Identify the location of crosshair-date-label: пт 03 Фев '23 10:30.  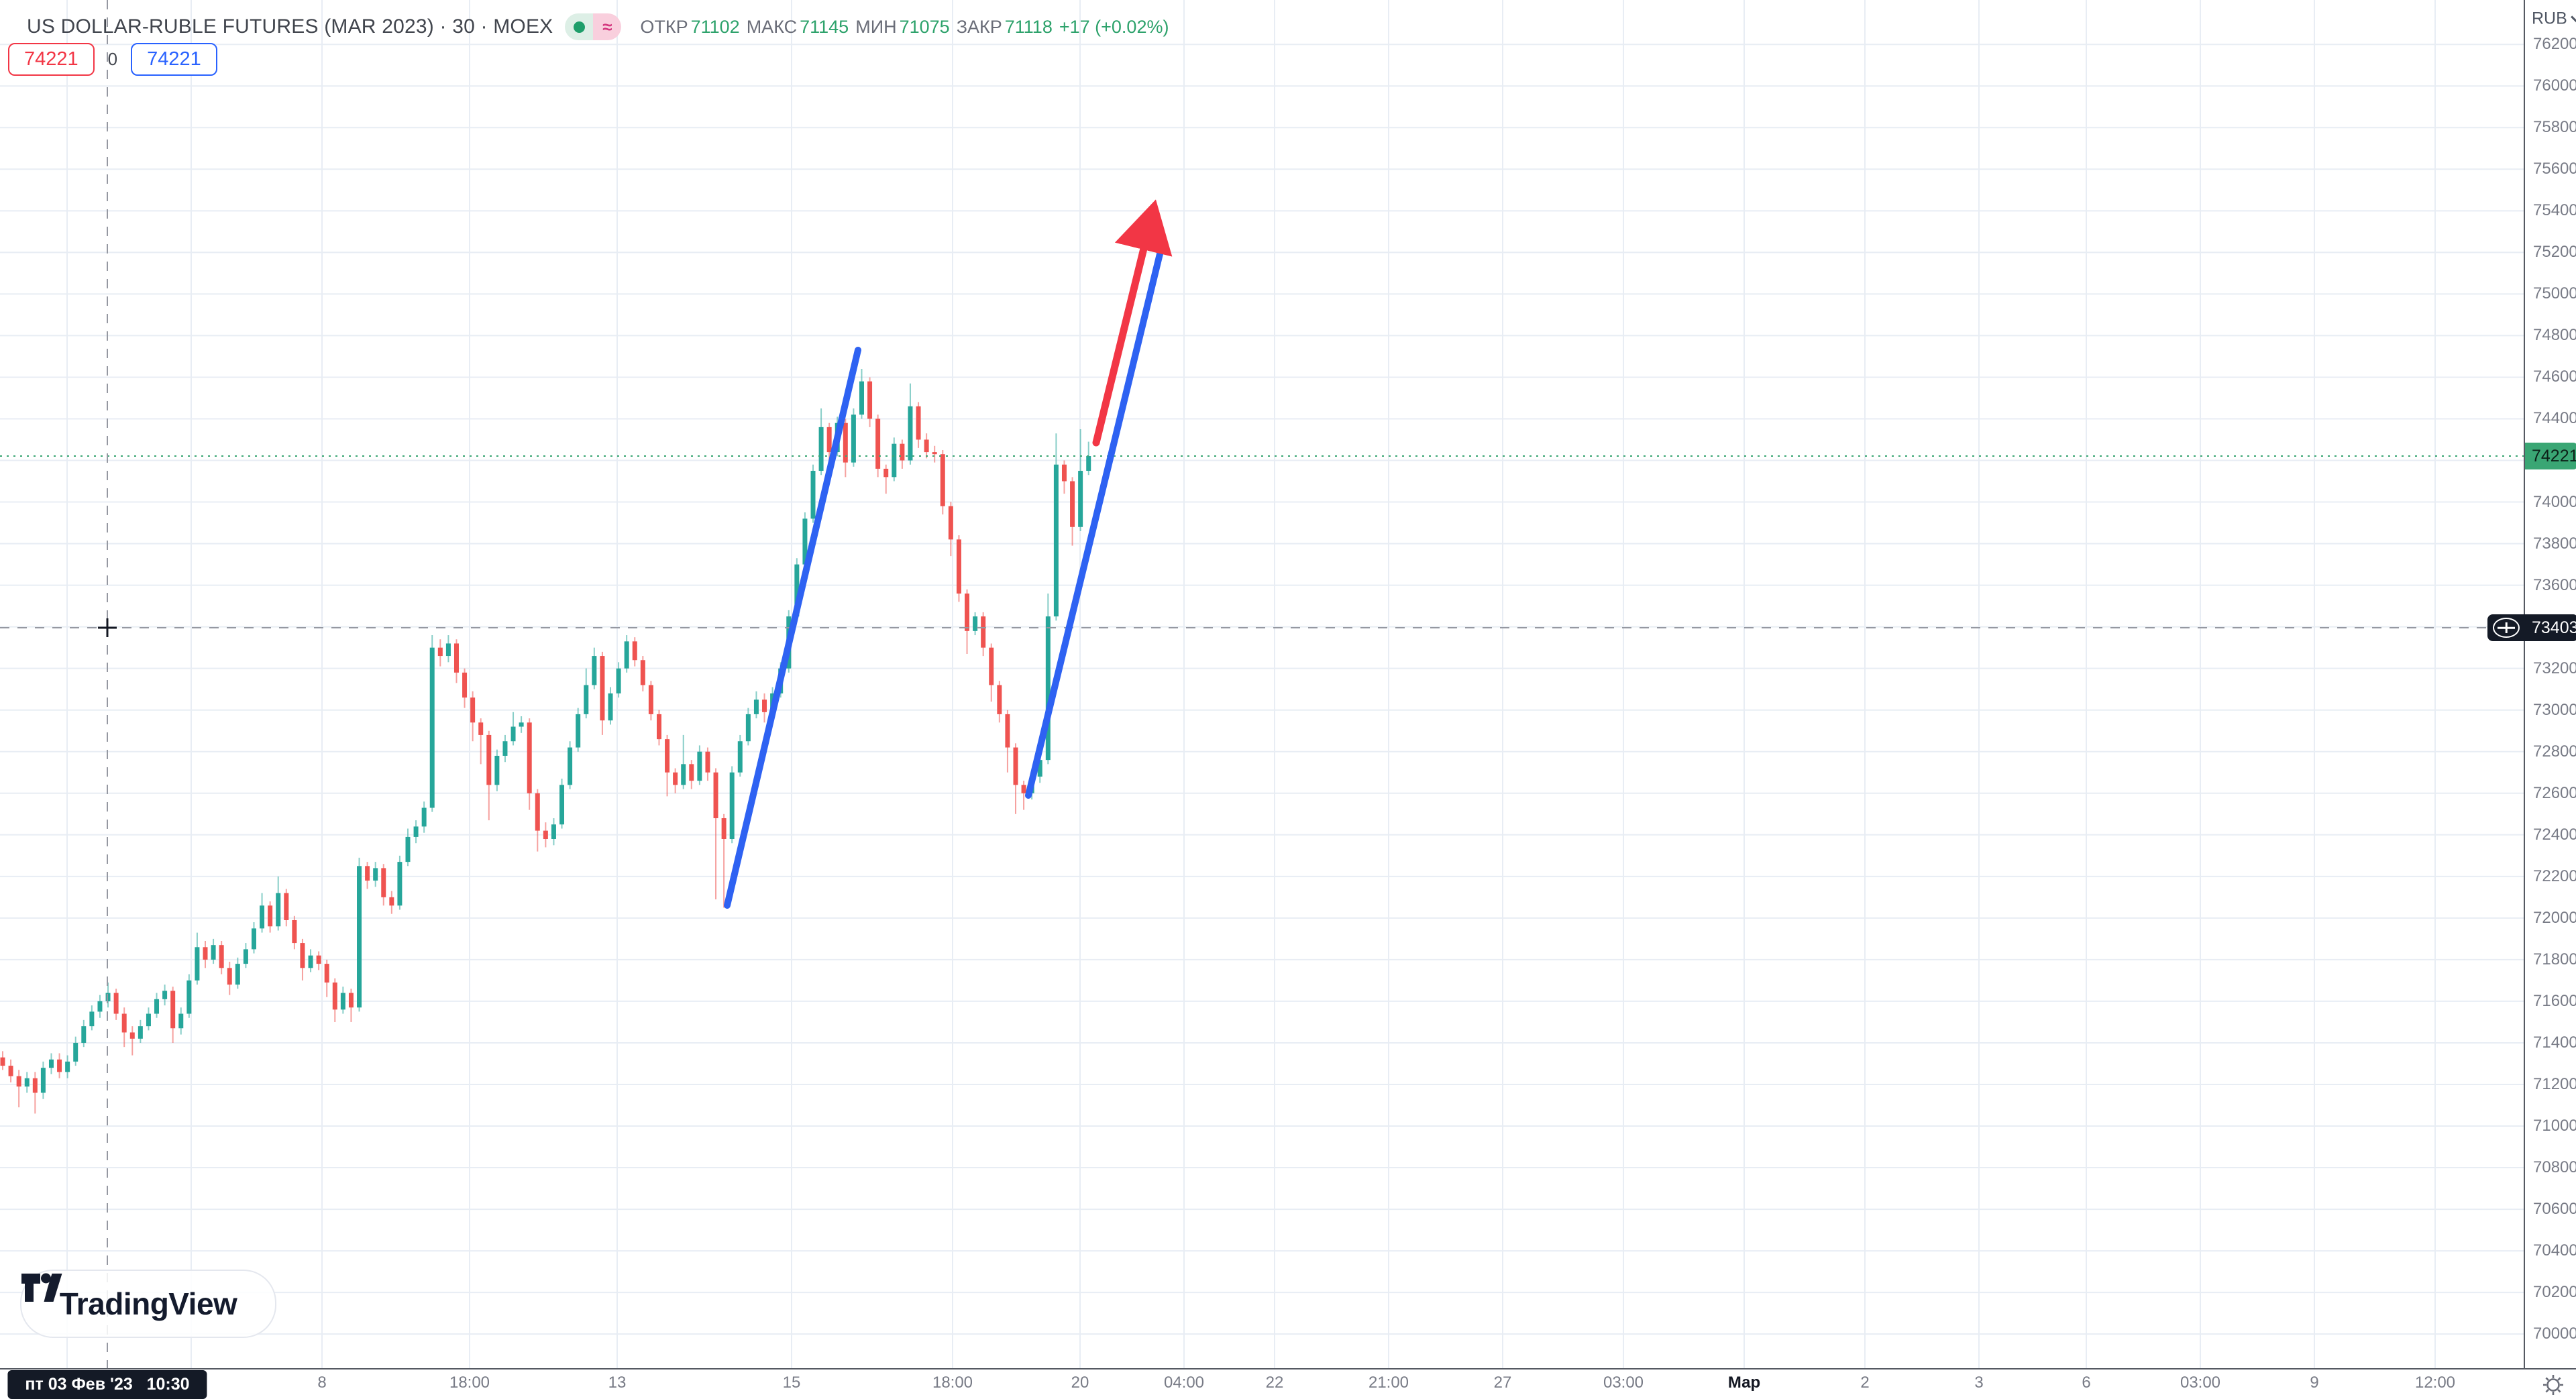
(107, 1384).